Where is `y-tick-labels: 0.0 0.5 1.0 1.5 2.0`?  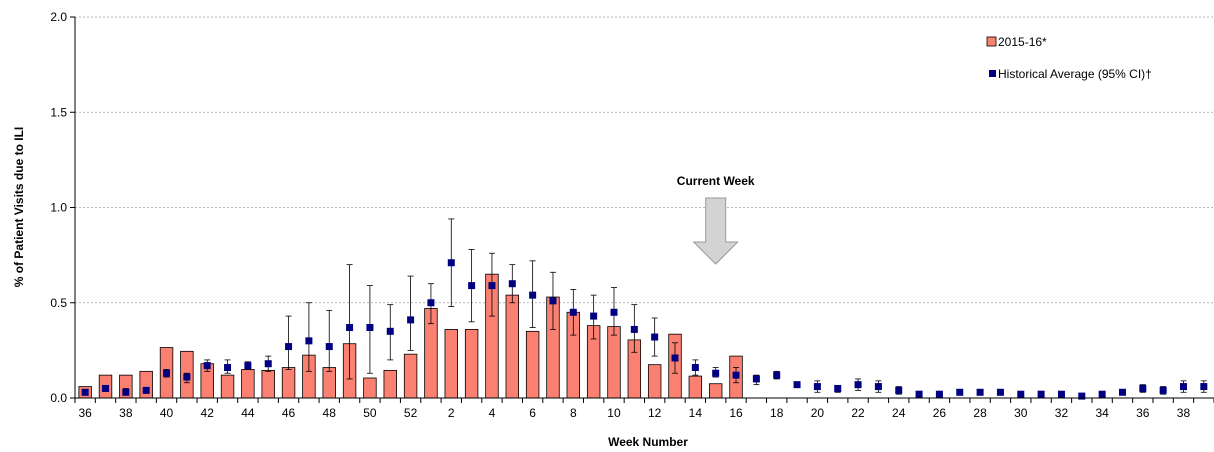 y-tick-labels: 0.0 0.5 1.0 1.5 2.0 is located at coordinates (58, 207).